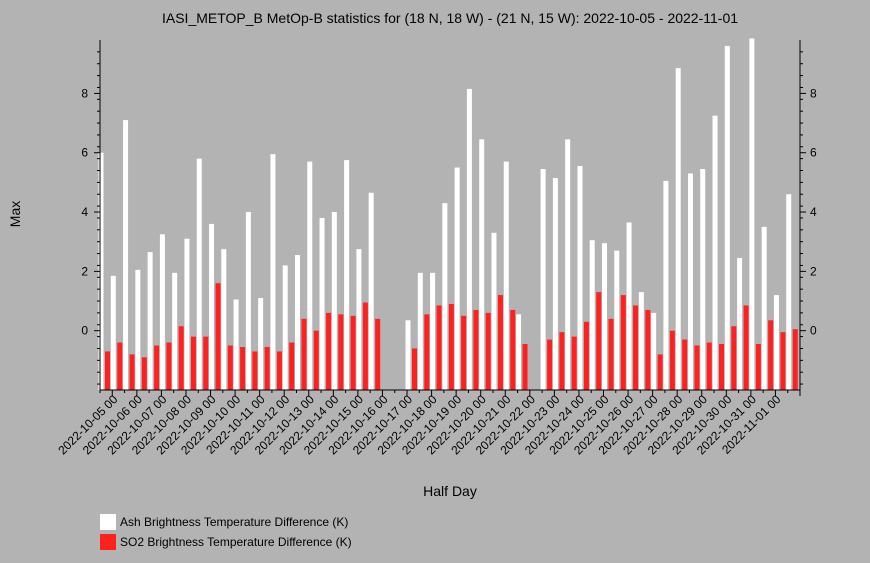 This screenshot has height=563, width=870. What do you see at coordinates (84, 331) in the screenshot?
I see `y-tick-label-left: 0` at bounding box center [84, 331].